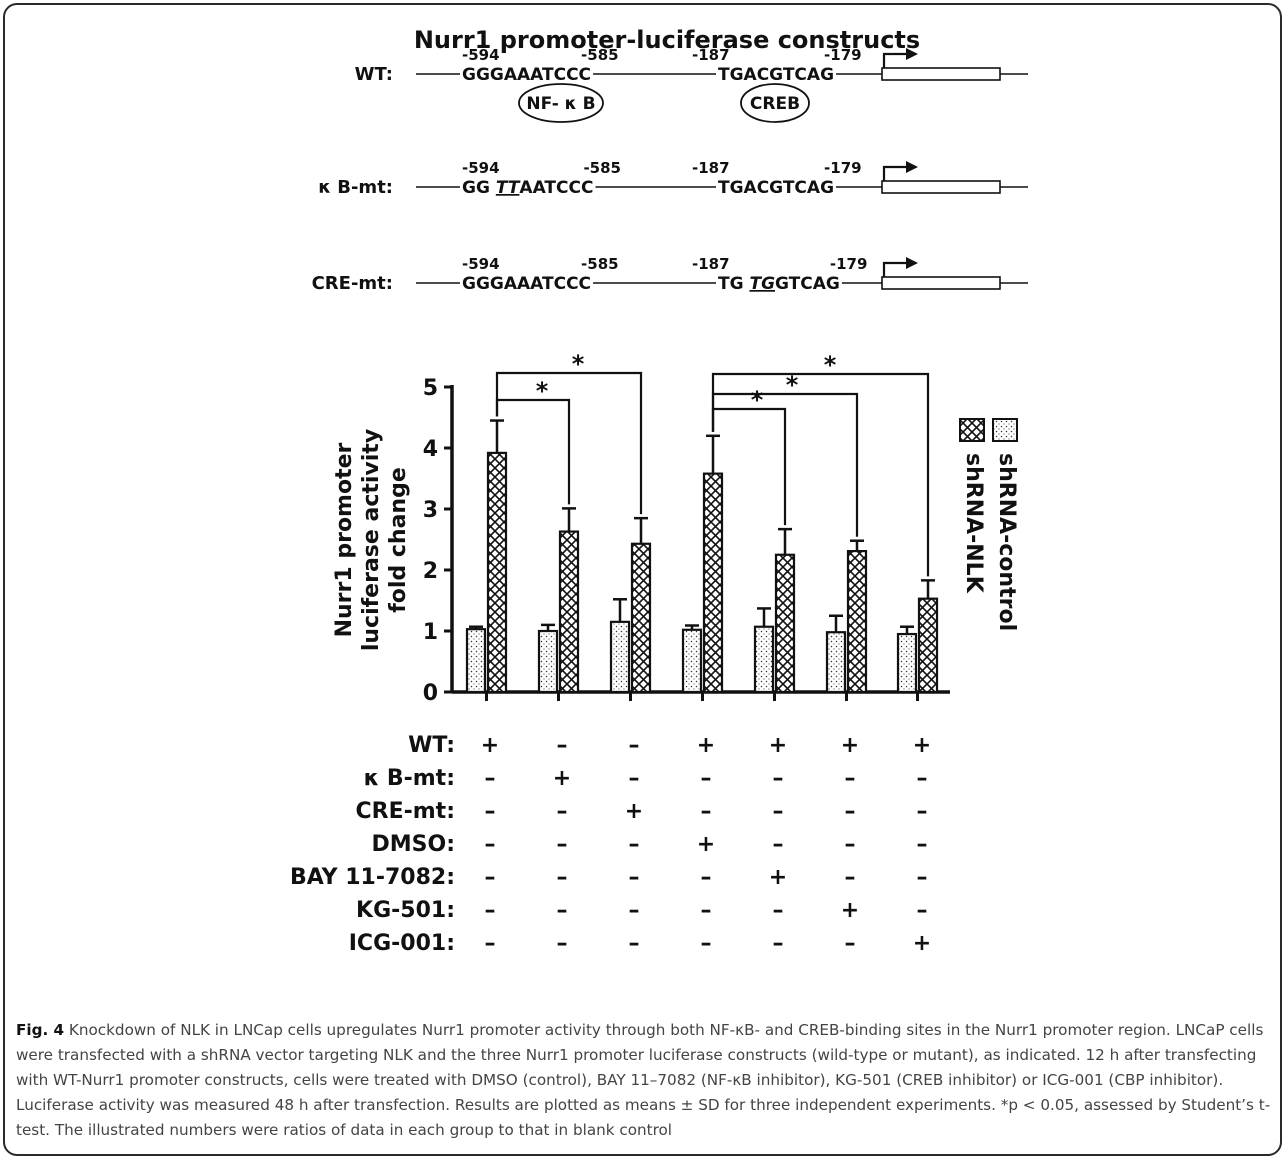  I want to click on legend-label: shRNA-control, so click(1006, 542).